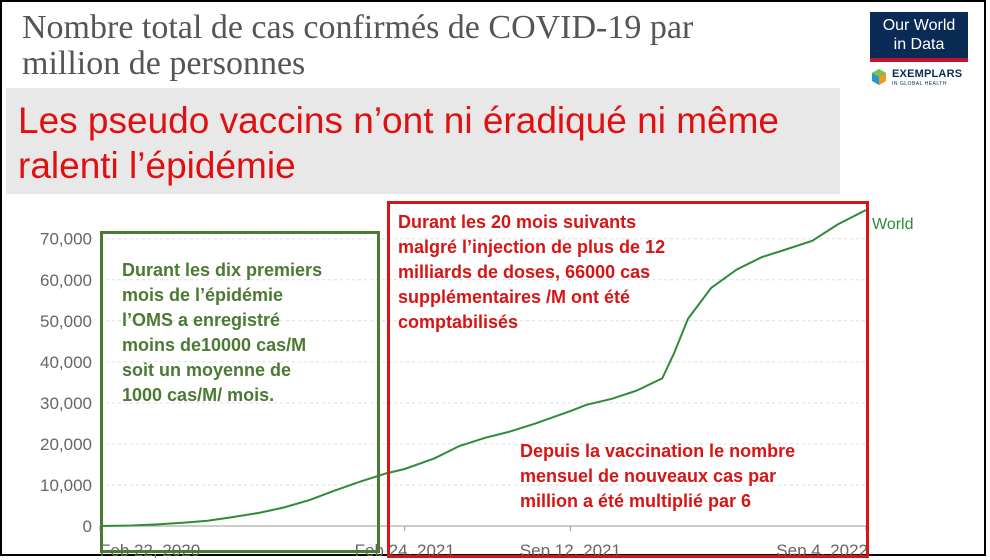  I want to click on logo-line-1: Our World, so click(919, 25).